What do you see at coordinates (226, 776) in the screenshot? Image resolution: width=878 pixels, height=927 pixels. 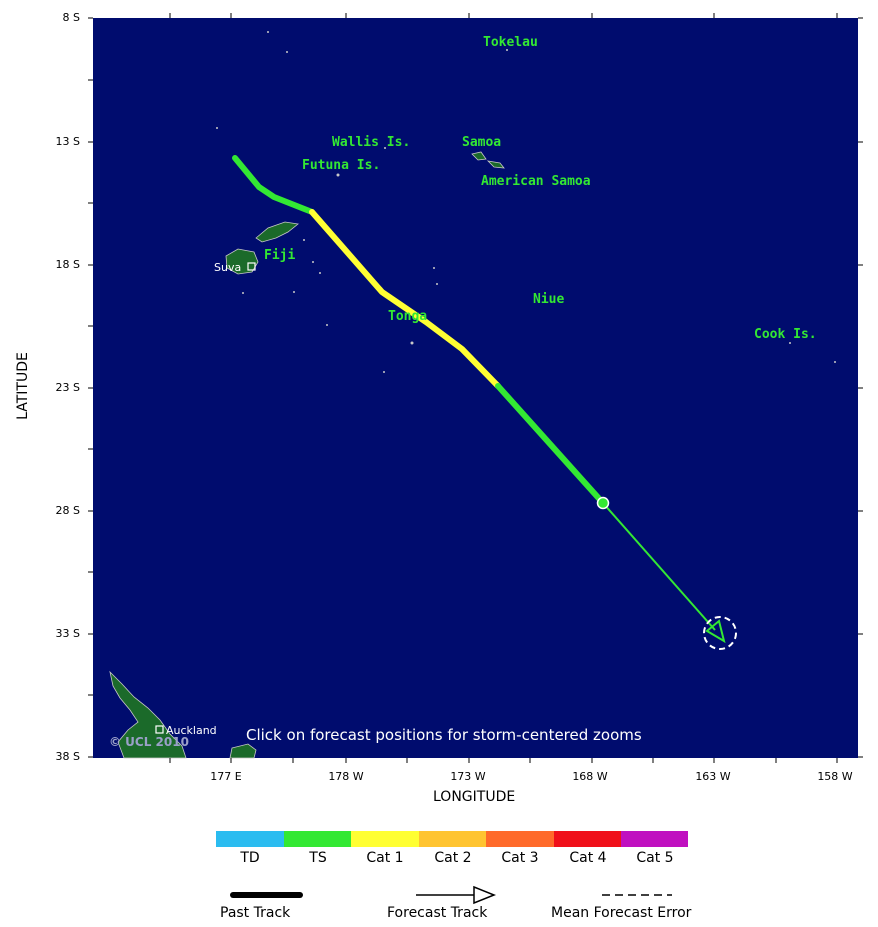 I see `x-tick-label: 177 E` at bounding box center [226, 776].